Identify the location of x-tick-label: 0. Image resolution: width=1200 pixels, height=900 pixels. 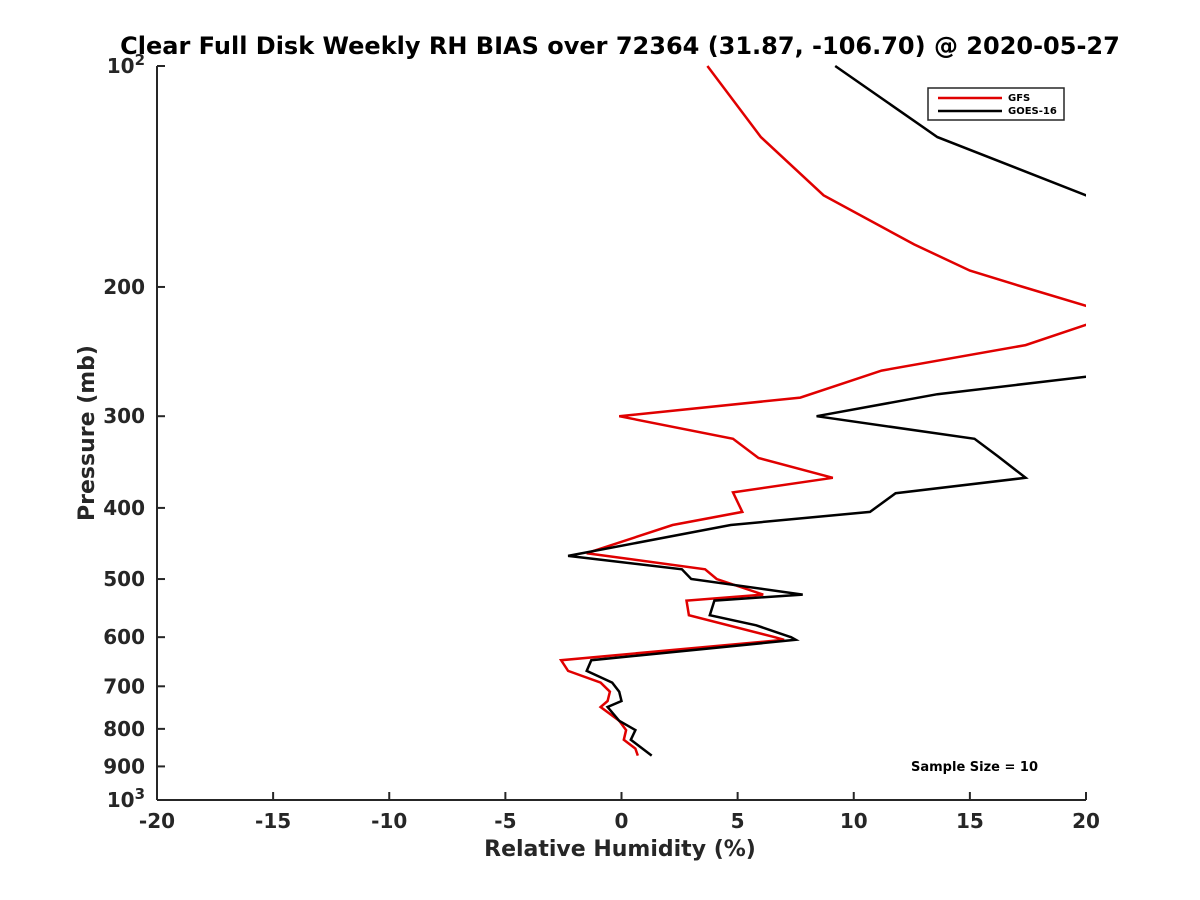
(622, 821).